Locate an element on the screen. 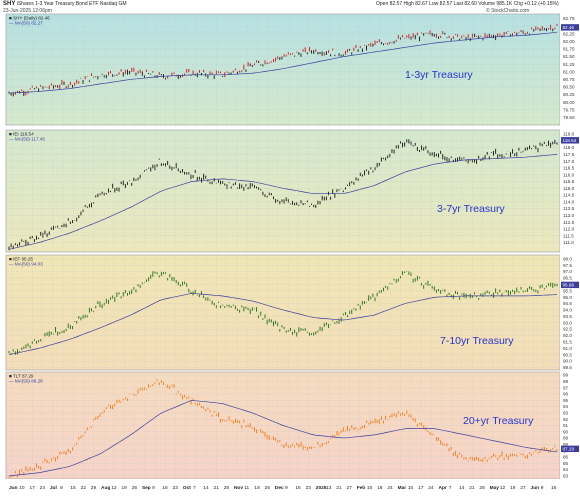 Image resolution: width=580 pixels, height=497 pixels. legend-ma: — MA(50) 86.28 is located at coordinates (26, 381).